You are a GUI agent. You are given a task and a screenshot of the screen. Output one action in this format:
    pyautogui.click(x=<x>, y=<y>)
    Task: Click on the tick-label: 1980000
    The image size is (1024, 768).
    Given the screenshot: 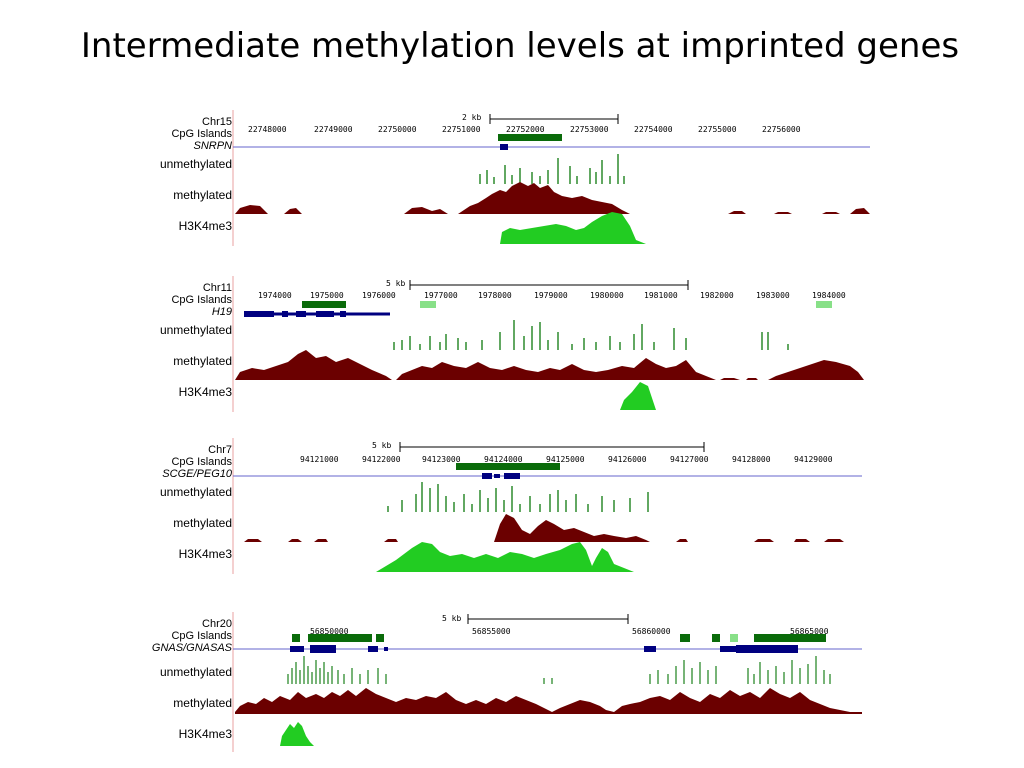 What is the action you would take?
    pyautogui.click(x=607, y=295)
    